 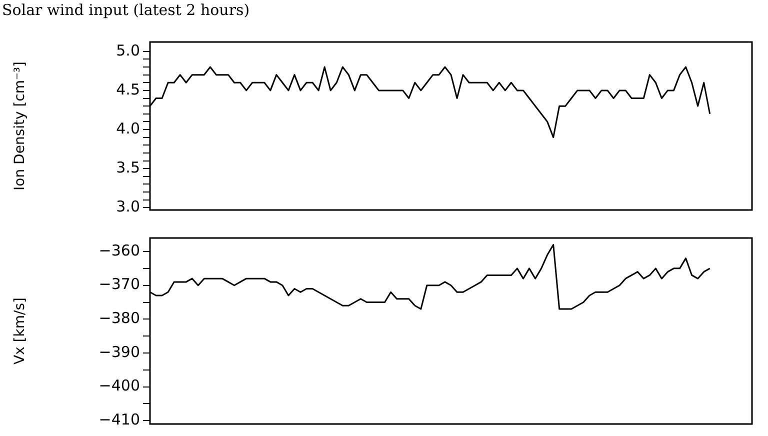 What do you see at coordinates (20, 331) in the screenshot?
I see `y-axis-title: Vx [km/s]` at bounding box center [20, 331].